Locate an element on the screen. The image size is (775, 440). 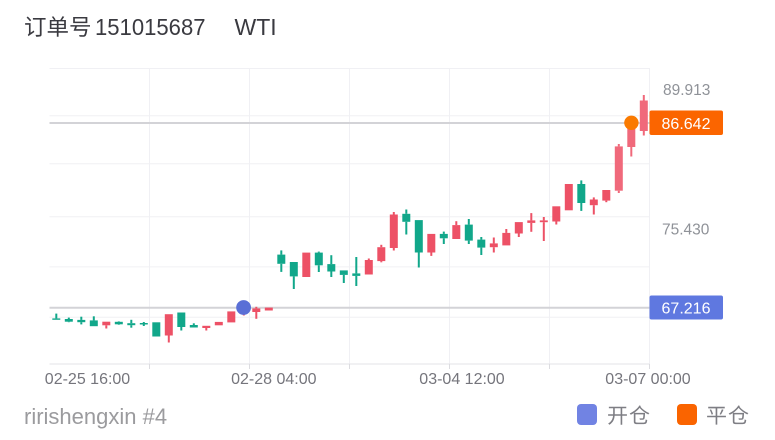
svg-text: 03-04 12:00 is located at coordinates (462, 379).